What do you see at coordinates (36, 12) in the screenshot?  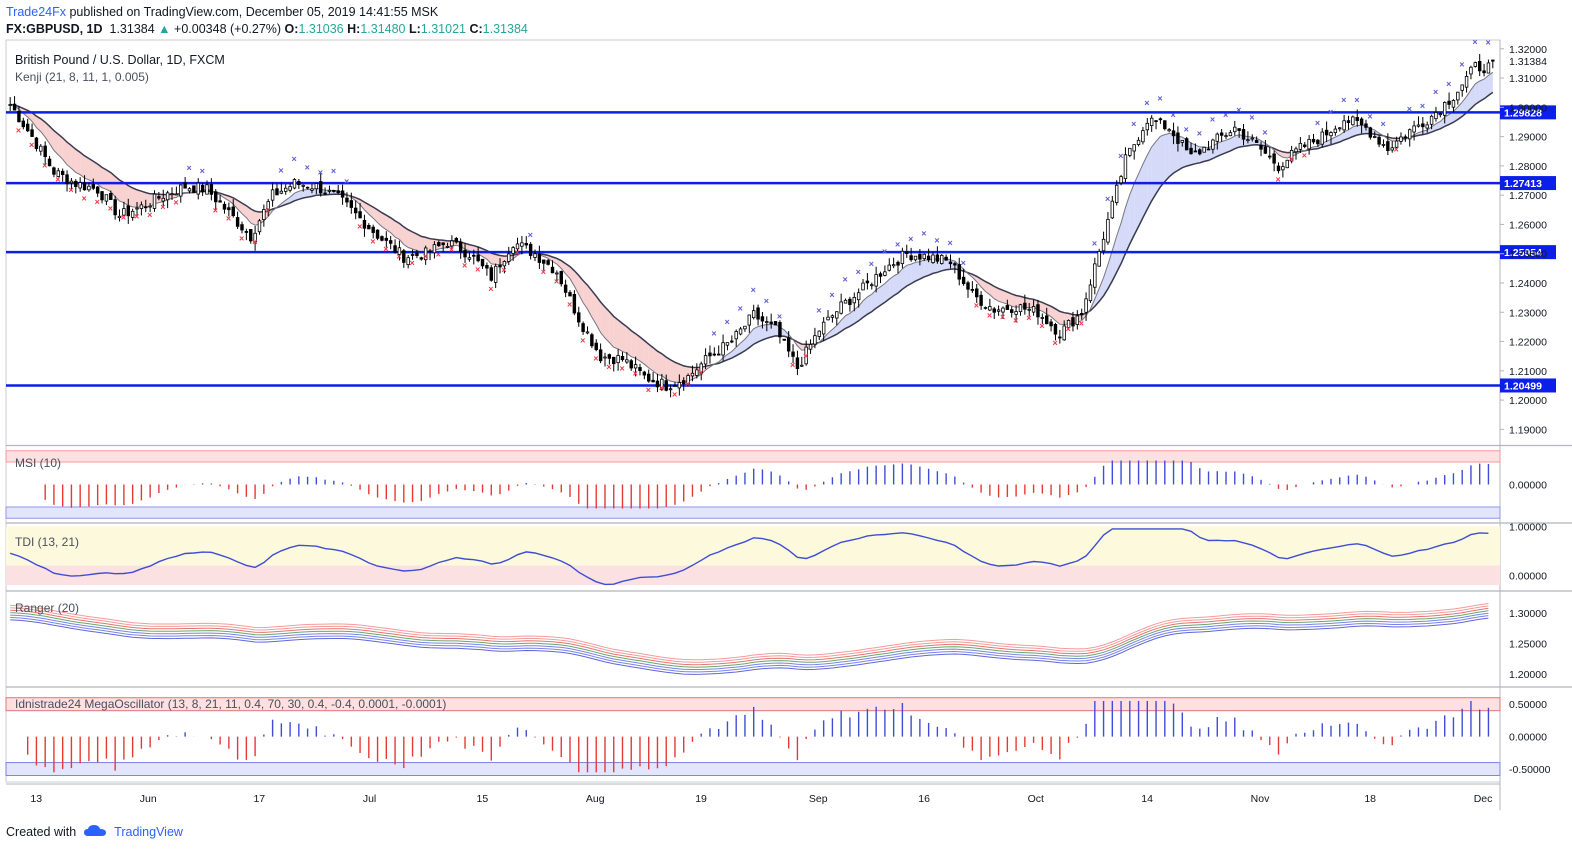 I see `publisher-name: Trade24Fx` at bounding box center [36, 12].